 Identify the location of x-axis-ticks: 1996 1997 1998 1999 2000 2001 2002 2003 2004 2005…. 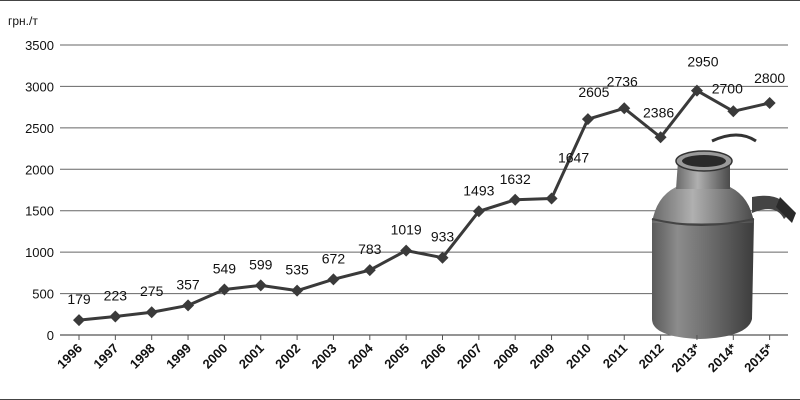
(415, 355).